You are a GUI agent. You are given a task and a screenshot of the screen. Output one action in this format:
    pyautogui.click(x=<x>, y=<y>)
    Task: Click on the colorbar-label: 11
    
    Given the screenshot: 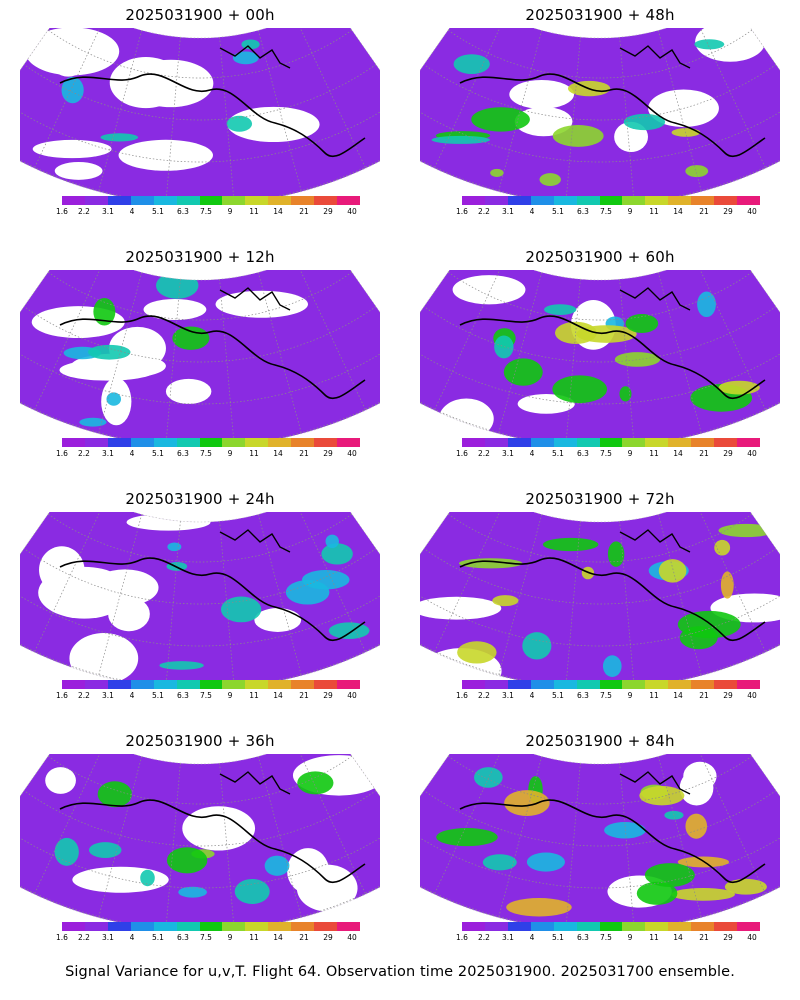 What is the action you would take?
    pyautogui.click(x=254, y=937)
    